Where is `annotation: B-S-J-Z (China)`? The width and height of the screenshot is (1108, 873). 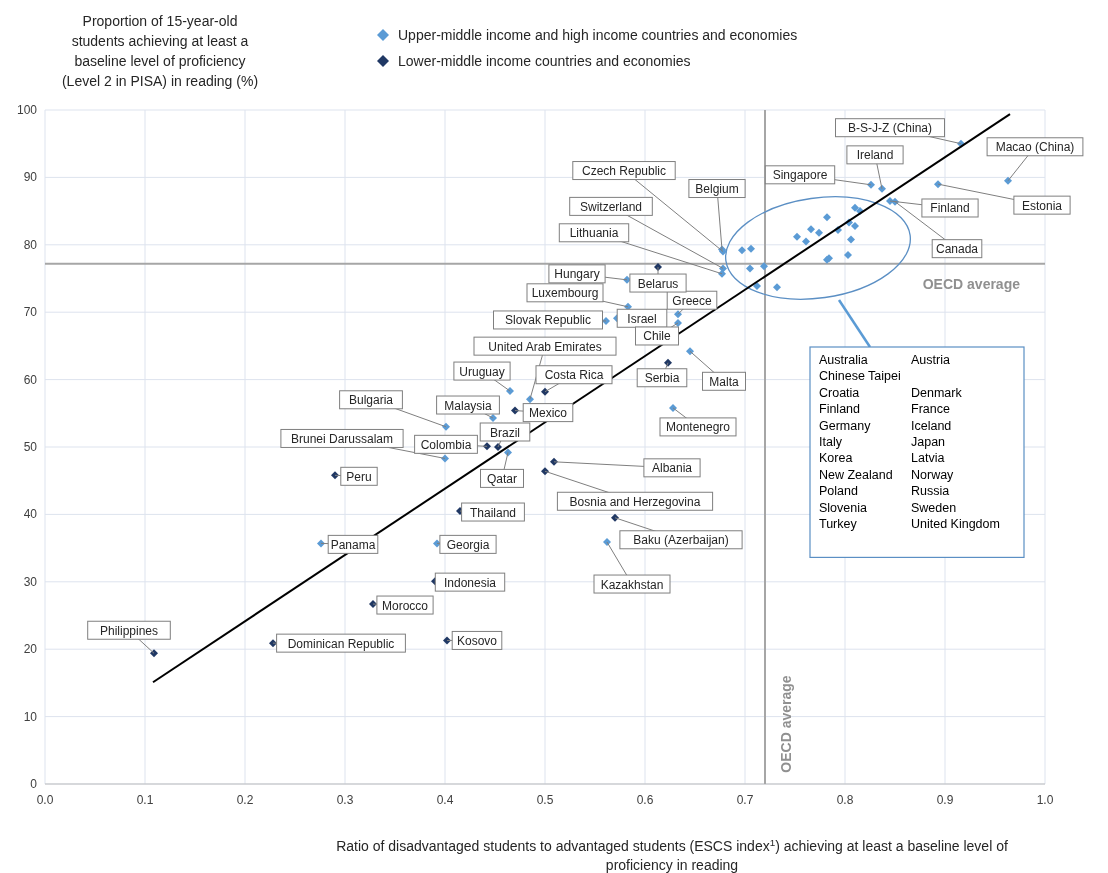
annotation: B-S-J-Z (China) is located at coordinates (890, 128).